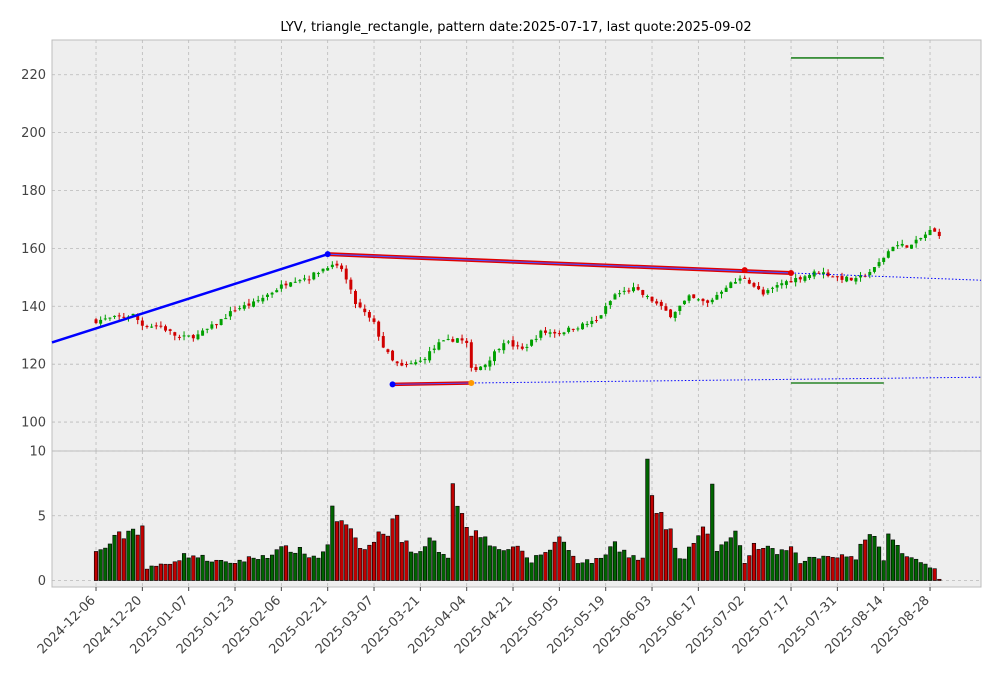 The width and height of the screenshot is (1001, 678). I want to click on price-tick-label: 140, so click(33, 307).